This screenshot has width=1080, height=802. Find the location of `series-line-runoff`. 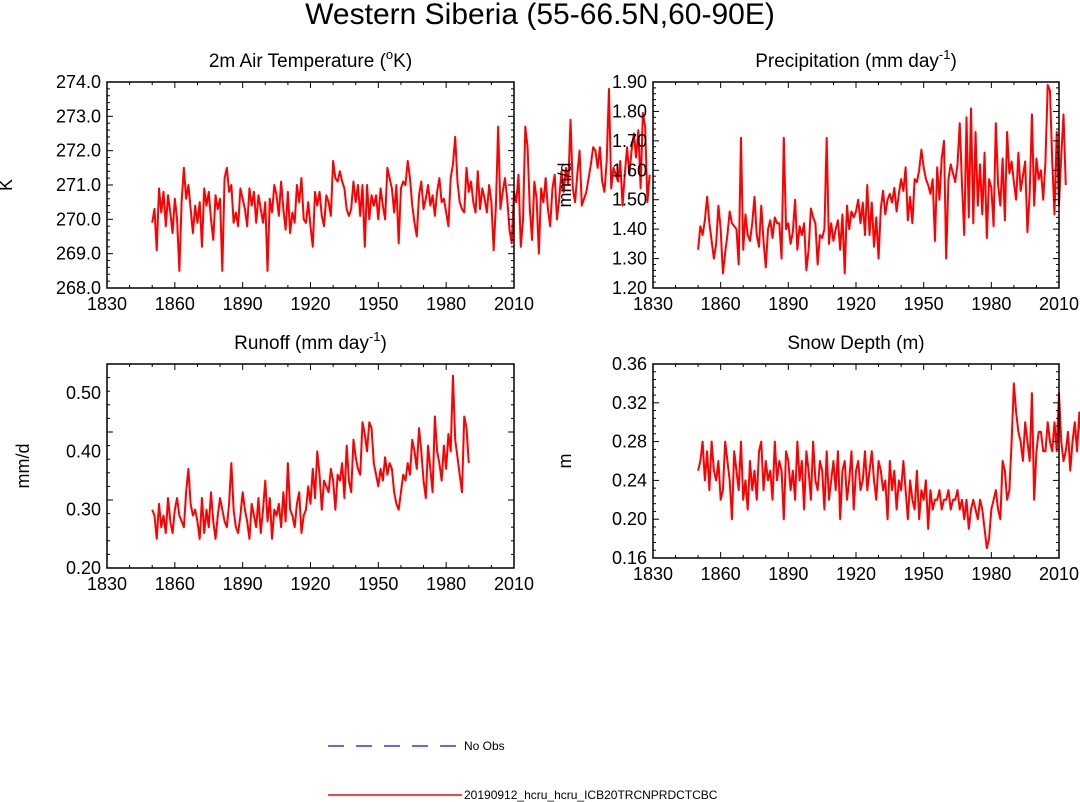

series-line-runoff is located at coordinates (310, 457).